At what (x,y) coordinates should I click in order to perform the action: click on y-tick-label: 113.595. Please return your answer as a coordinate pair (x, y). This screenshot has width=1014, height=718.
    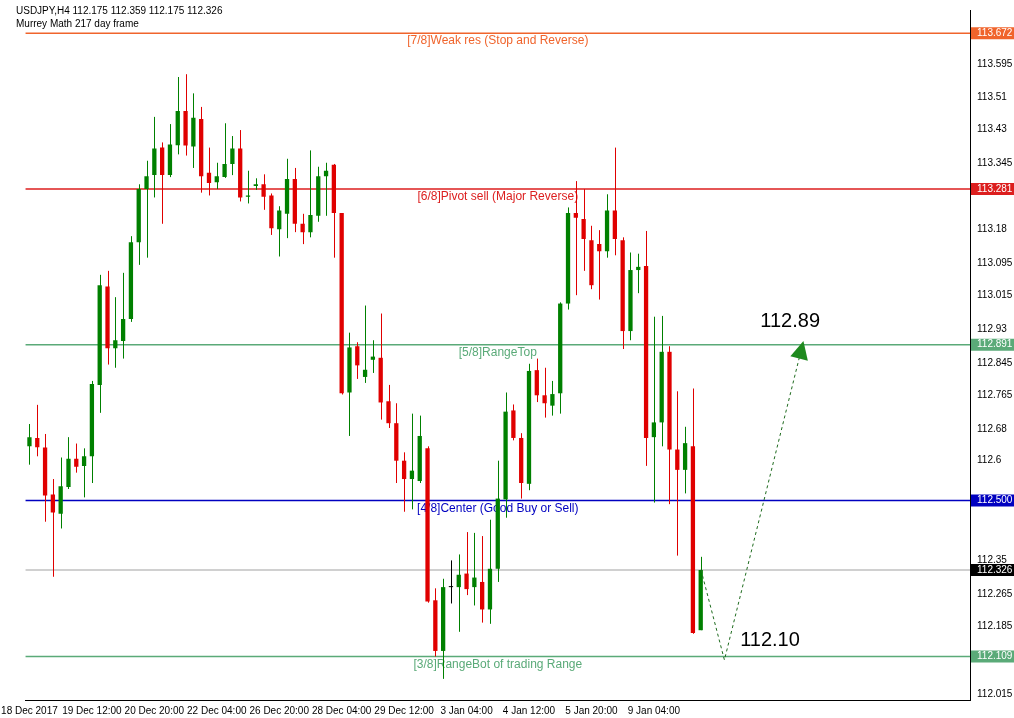
    Looking at the image, I should click on (995, 63).